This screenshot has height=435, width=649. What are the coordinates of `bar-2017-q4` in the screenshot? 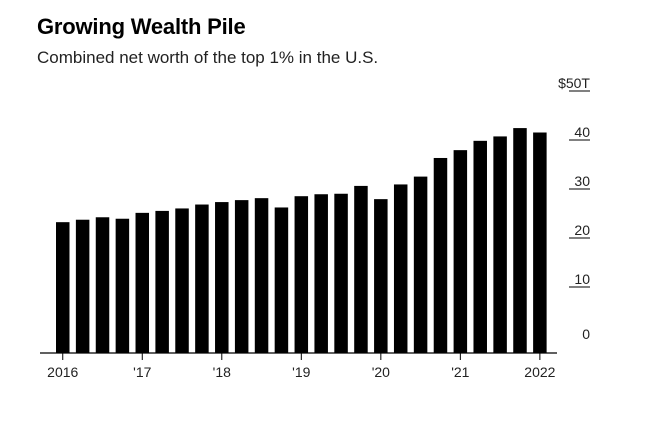 It's located at (202, 278).